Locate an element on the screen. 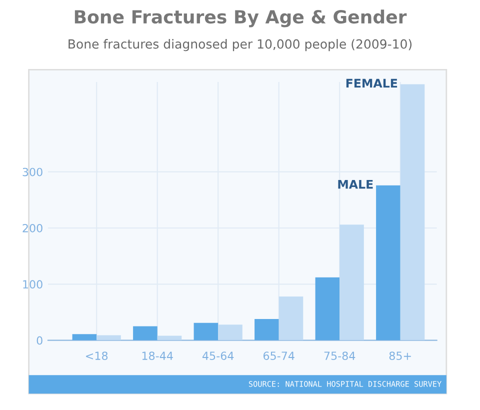 This screenshot has width=480, height=410. x-tick-label: 45-64 is located at coordinates (218, 356).